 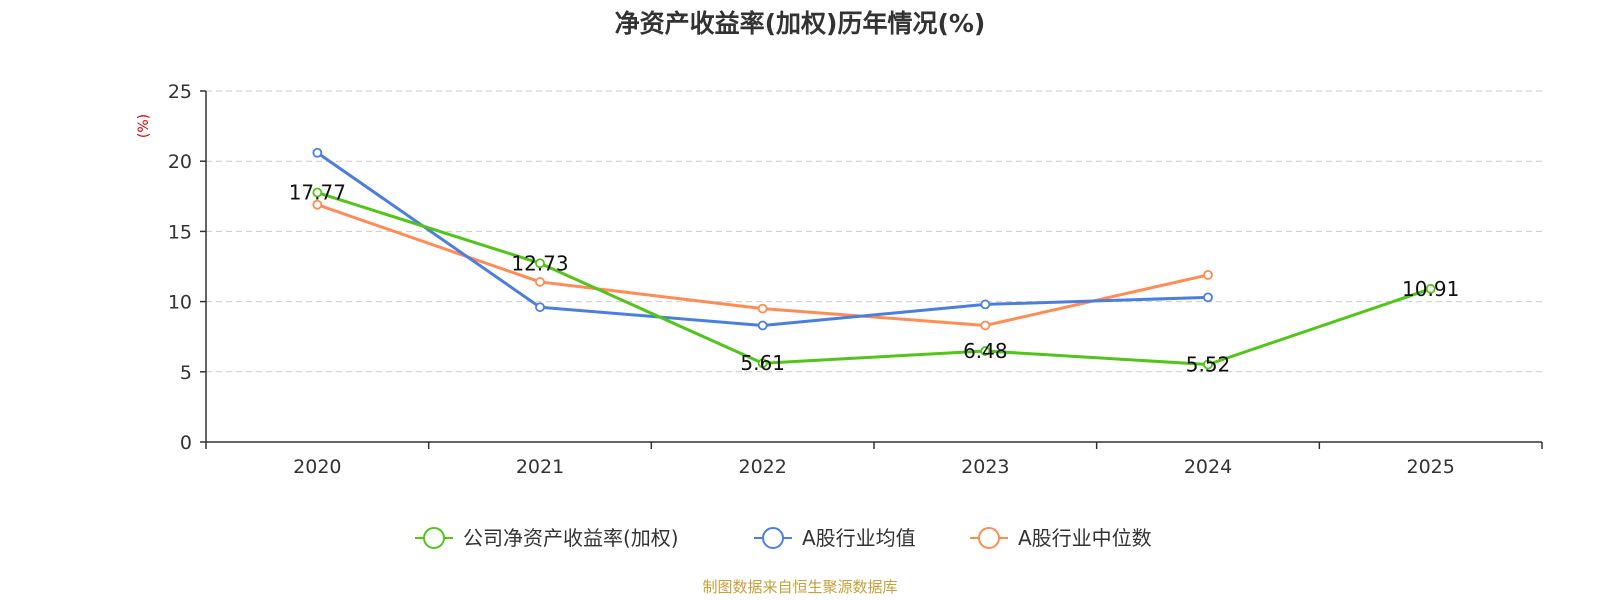 I want to click on legend-item-0: 公司净资产收益率(加权), so click(x=547, y=538).